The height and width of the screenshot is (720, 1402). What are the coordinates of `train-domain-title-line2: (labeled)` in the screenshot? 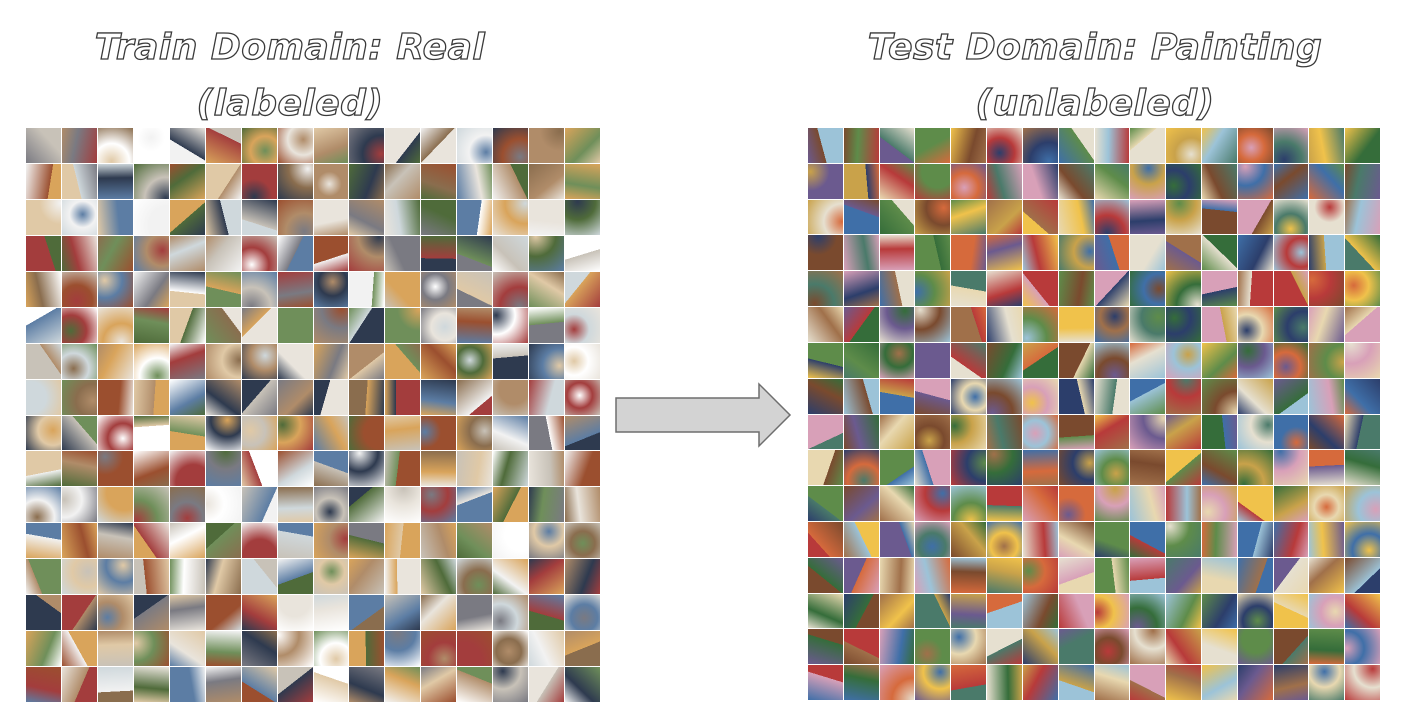 It's located at (290, 103).